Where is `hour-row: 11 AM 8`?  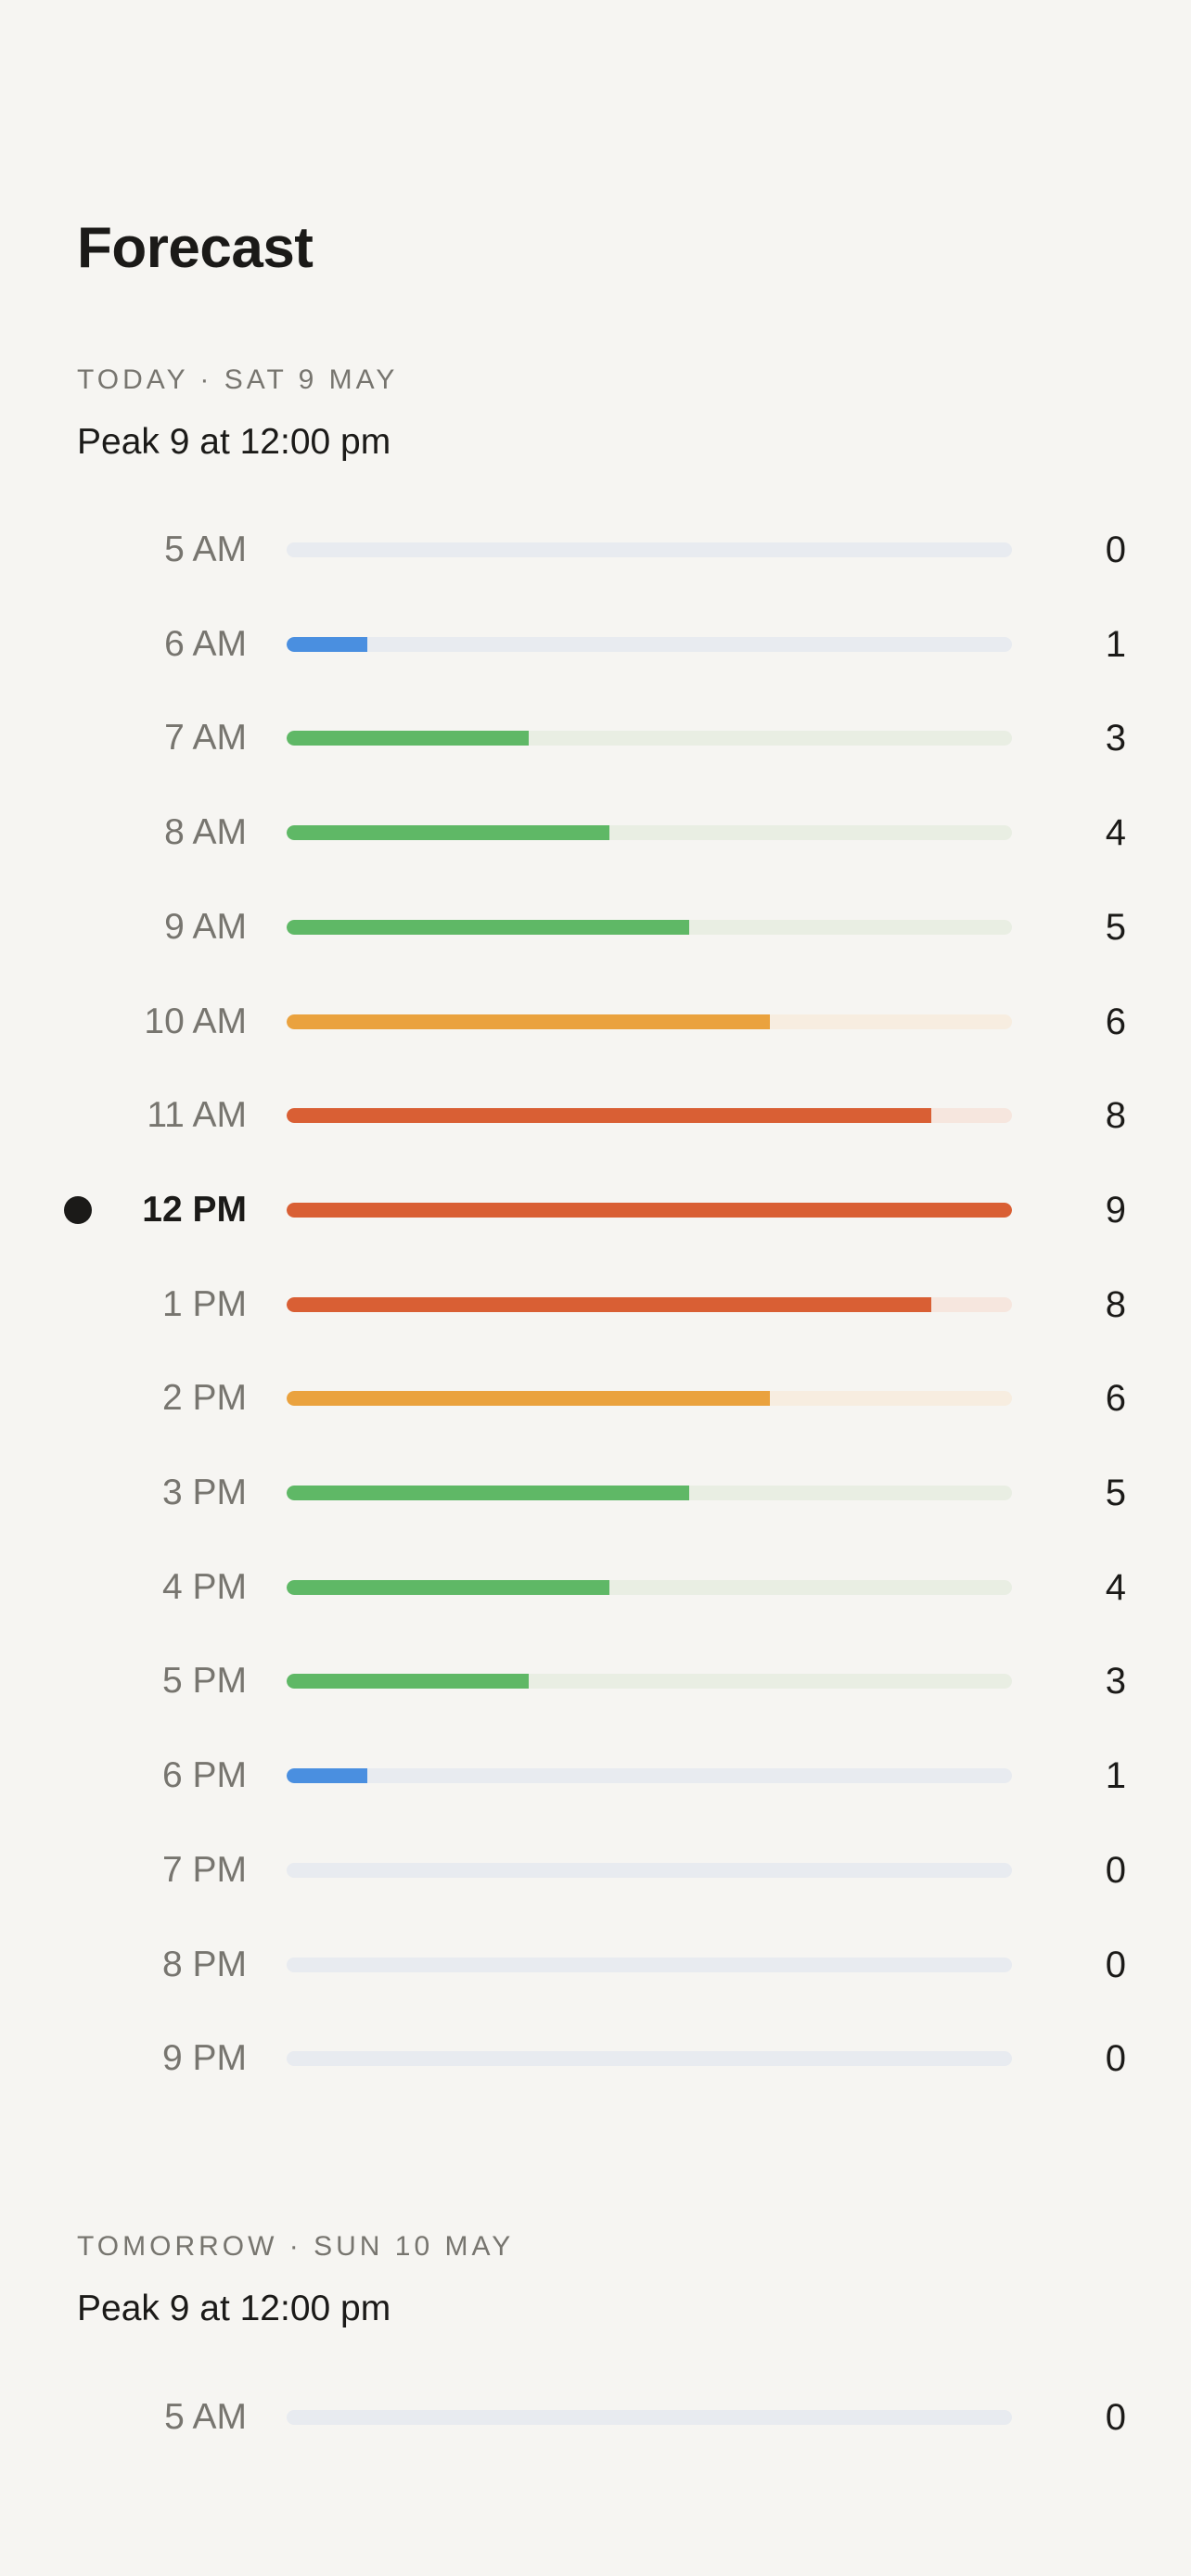
hour-row: 11 AM 8 is located at coordinates (595, 1116).